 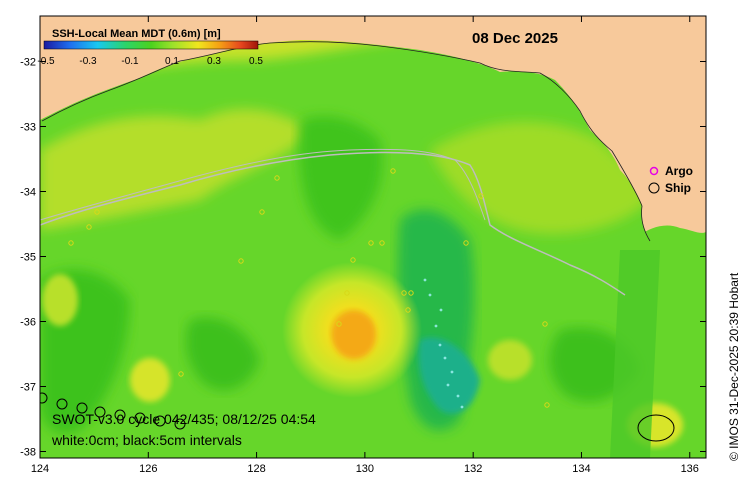 What do you see at coordinates (341, 178) in the screenshot?
I see `trough-central` at bounding box center [341, 178].